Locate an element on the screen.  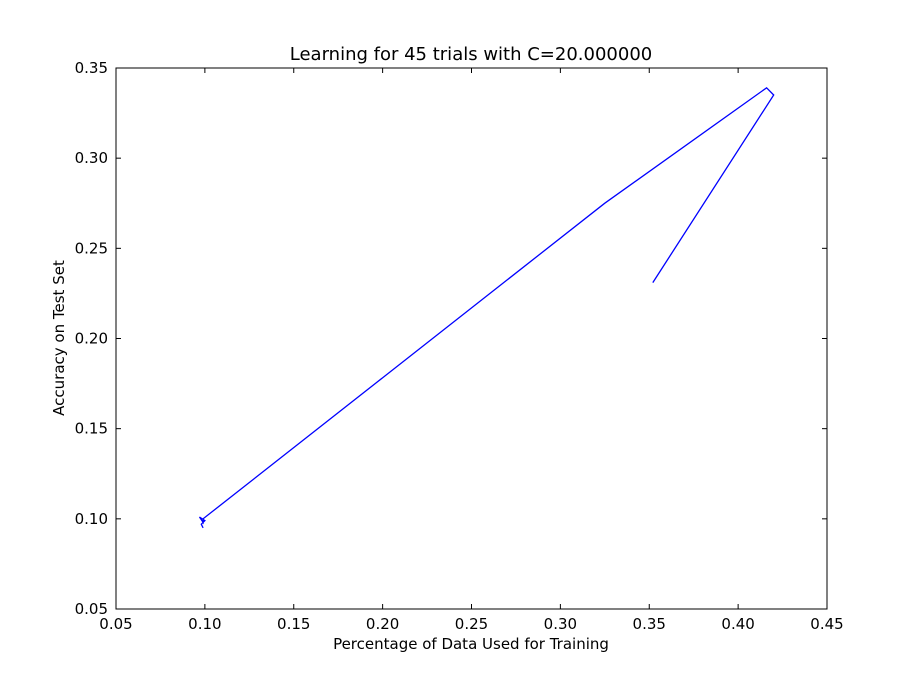
chart-title: Learning for 45 trials with C=20.000000 is located at coordinates (471, 54).